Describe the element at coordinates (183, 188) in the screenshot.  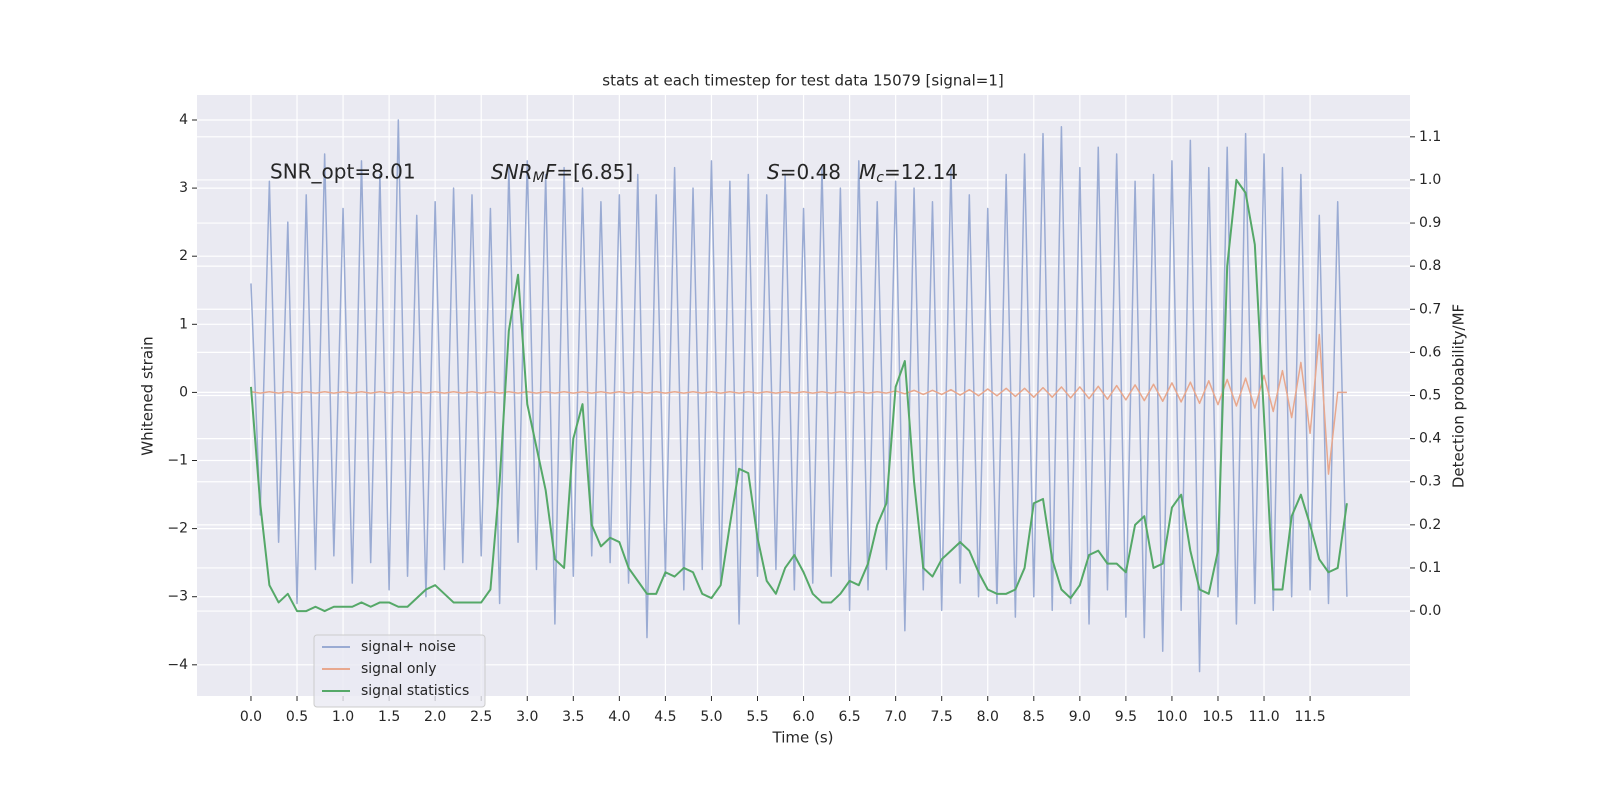
I see `y-tick-label: 3` at that location.